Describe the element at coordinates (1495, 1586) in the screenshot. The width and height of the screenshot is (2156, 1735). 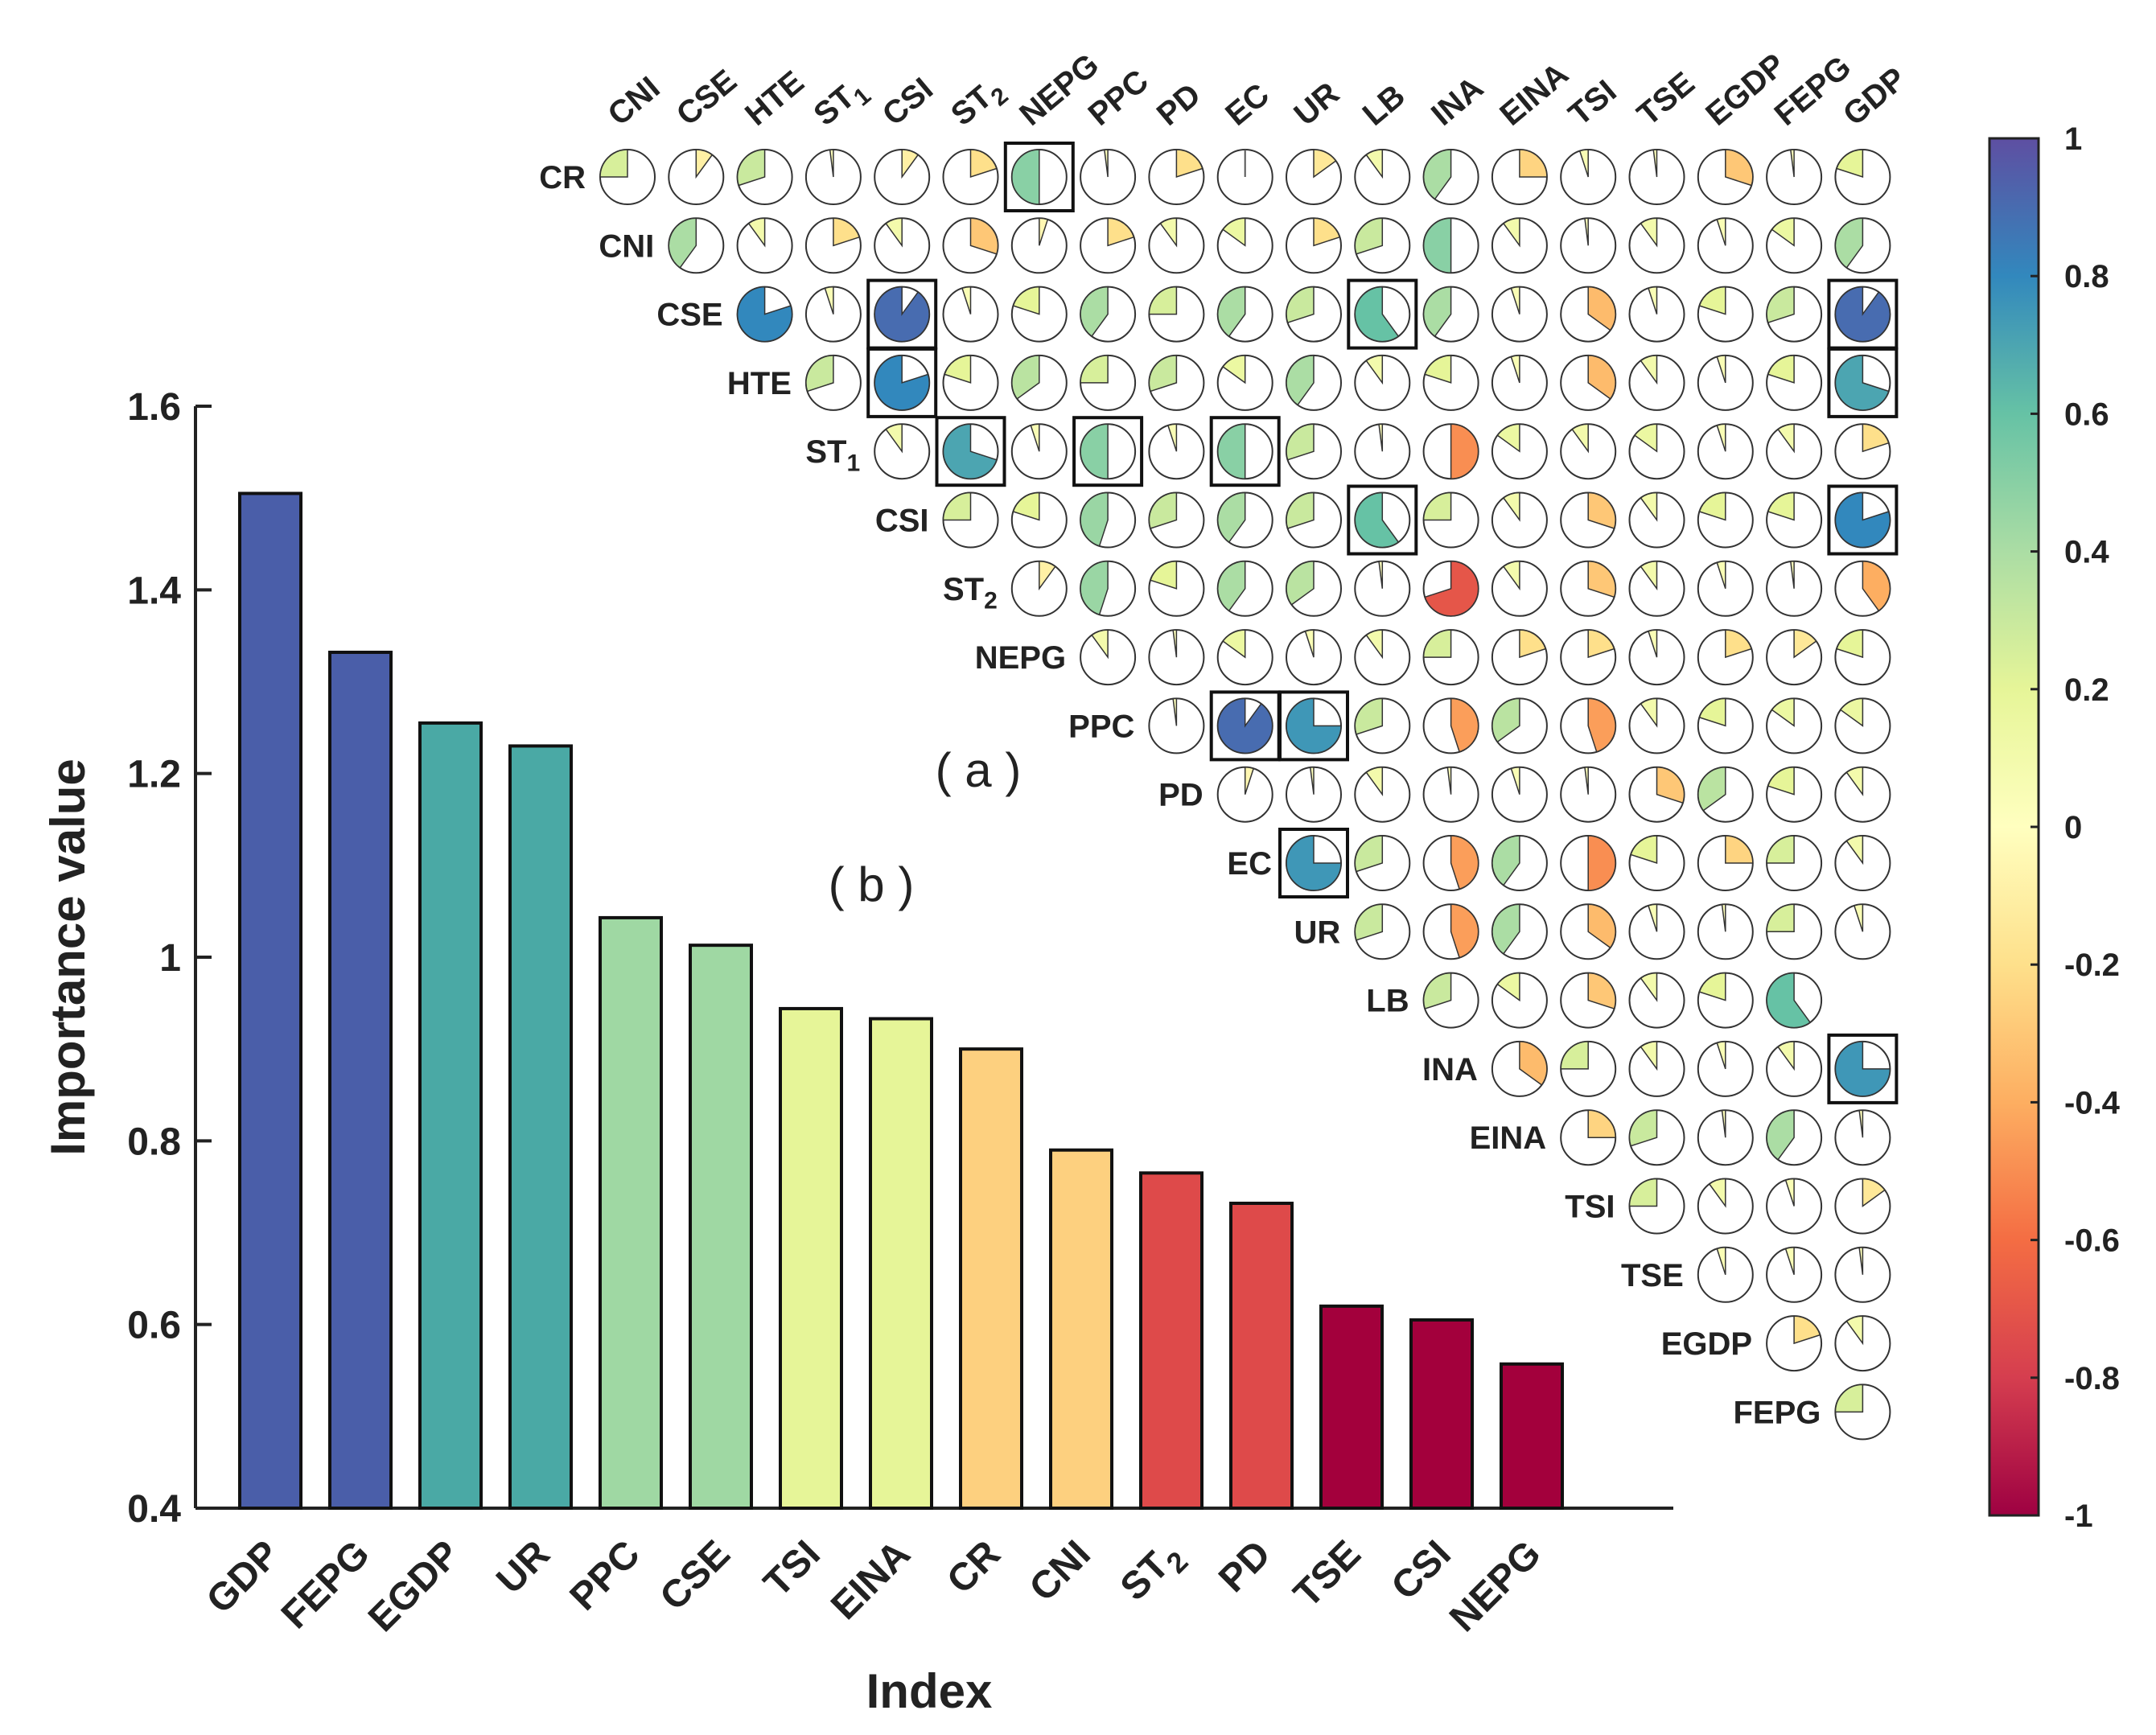
I see `x-tick-label: NEPG` at that location.